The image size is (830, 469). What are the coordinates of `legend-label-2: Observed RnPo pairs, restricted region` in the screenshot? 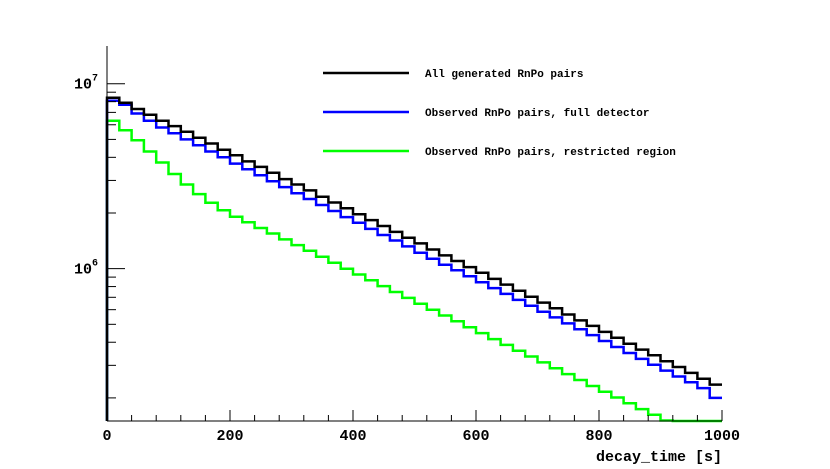 It's located at (550, 153).